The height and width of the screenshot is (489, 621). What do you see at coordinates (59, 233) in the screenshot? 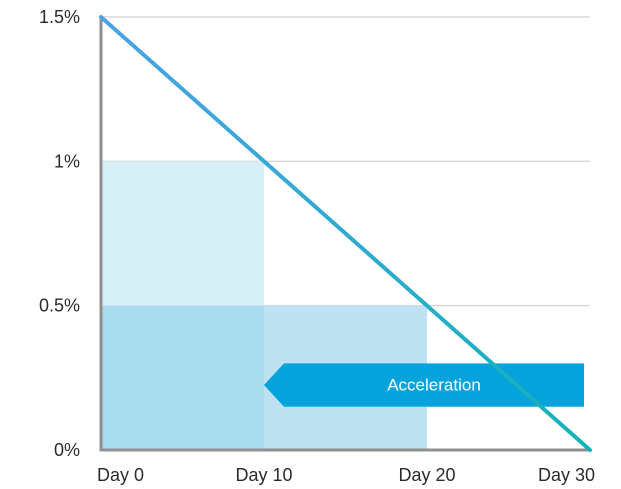
I see `y-tick-labels: 0% 0.5% 1% 1.5%` at bounding box center [59, 233].